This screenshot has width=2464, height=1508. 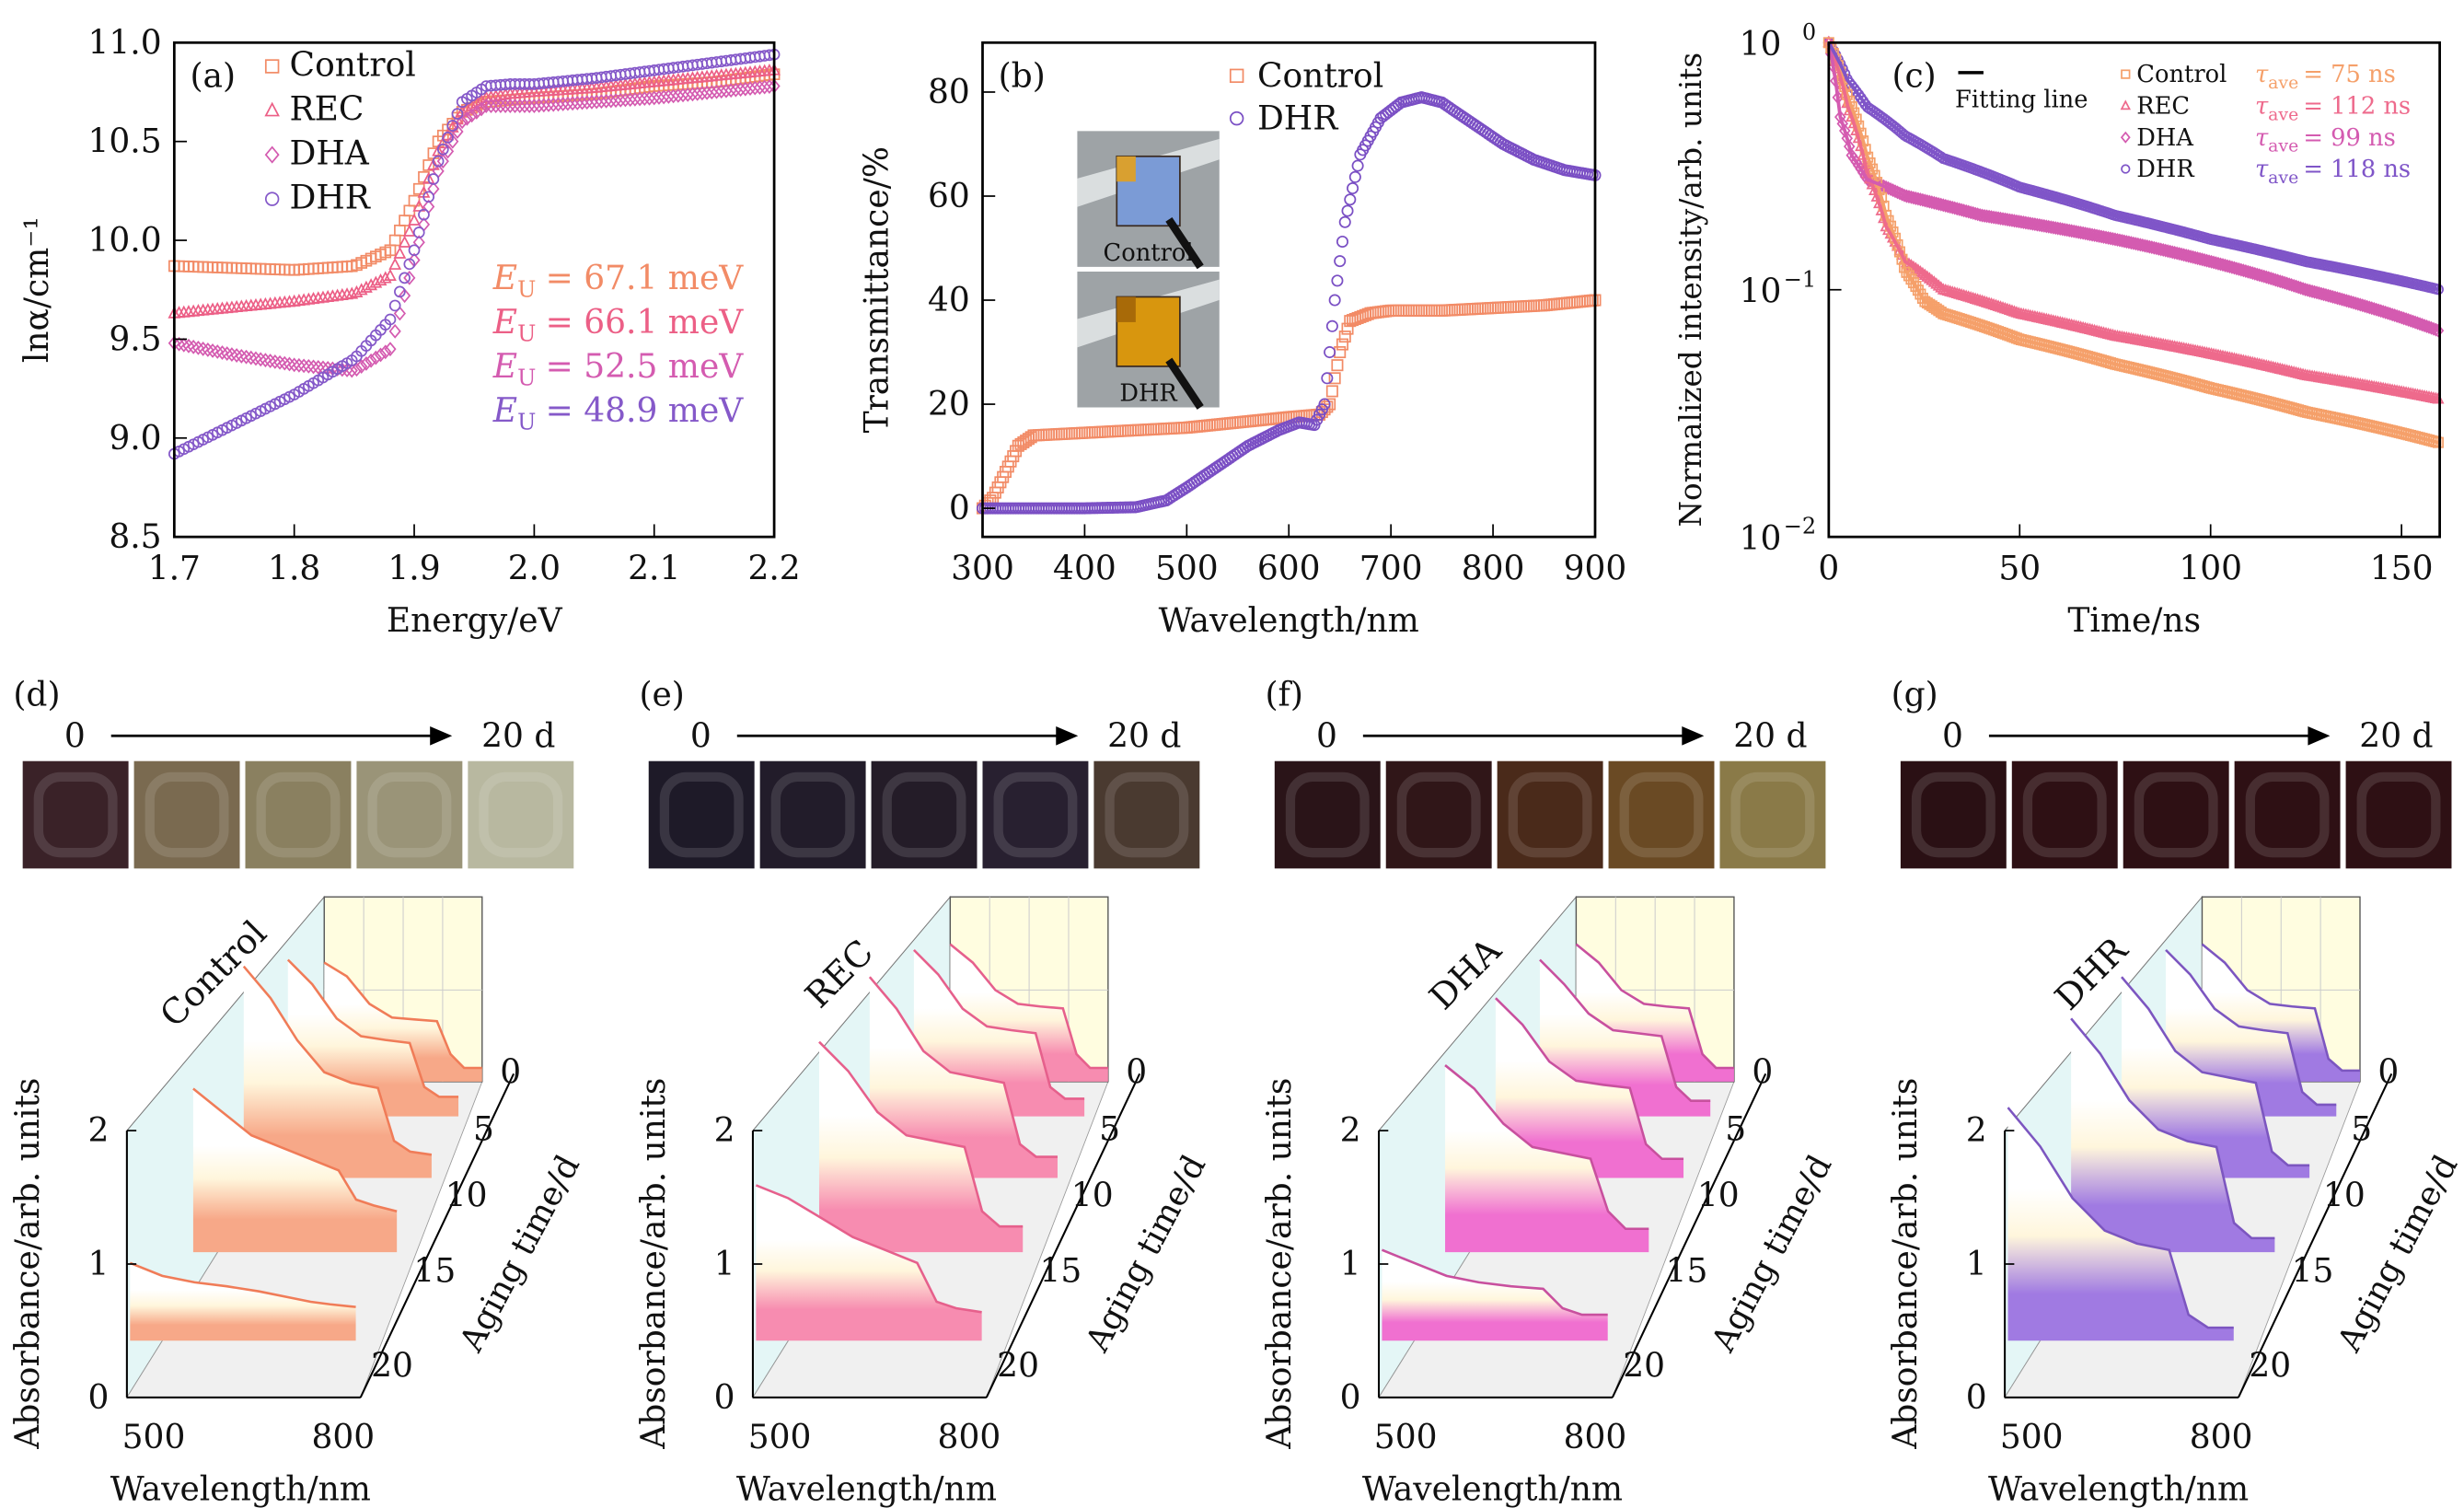 What do you see at coordinates (437, 1235) in the screenshot?
I see `z-axis` at bounding box center [437, 1235].